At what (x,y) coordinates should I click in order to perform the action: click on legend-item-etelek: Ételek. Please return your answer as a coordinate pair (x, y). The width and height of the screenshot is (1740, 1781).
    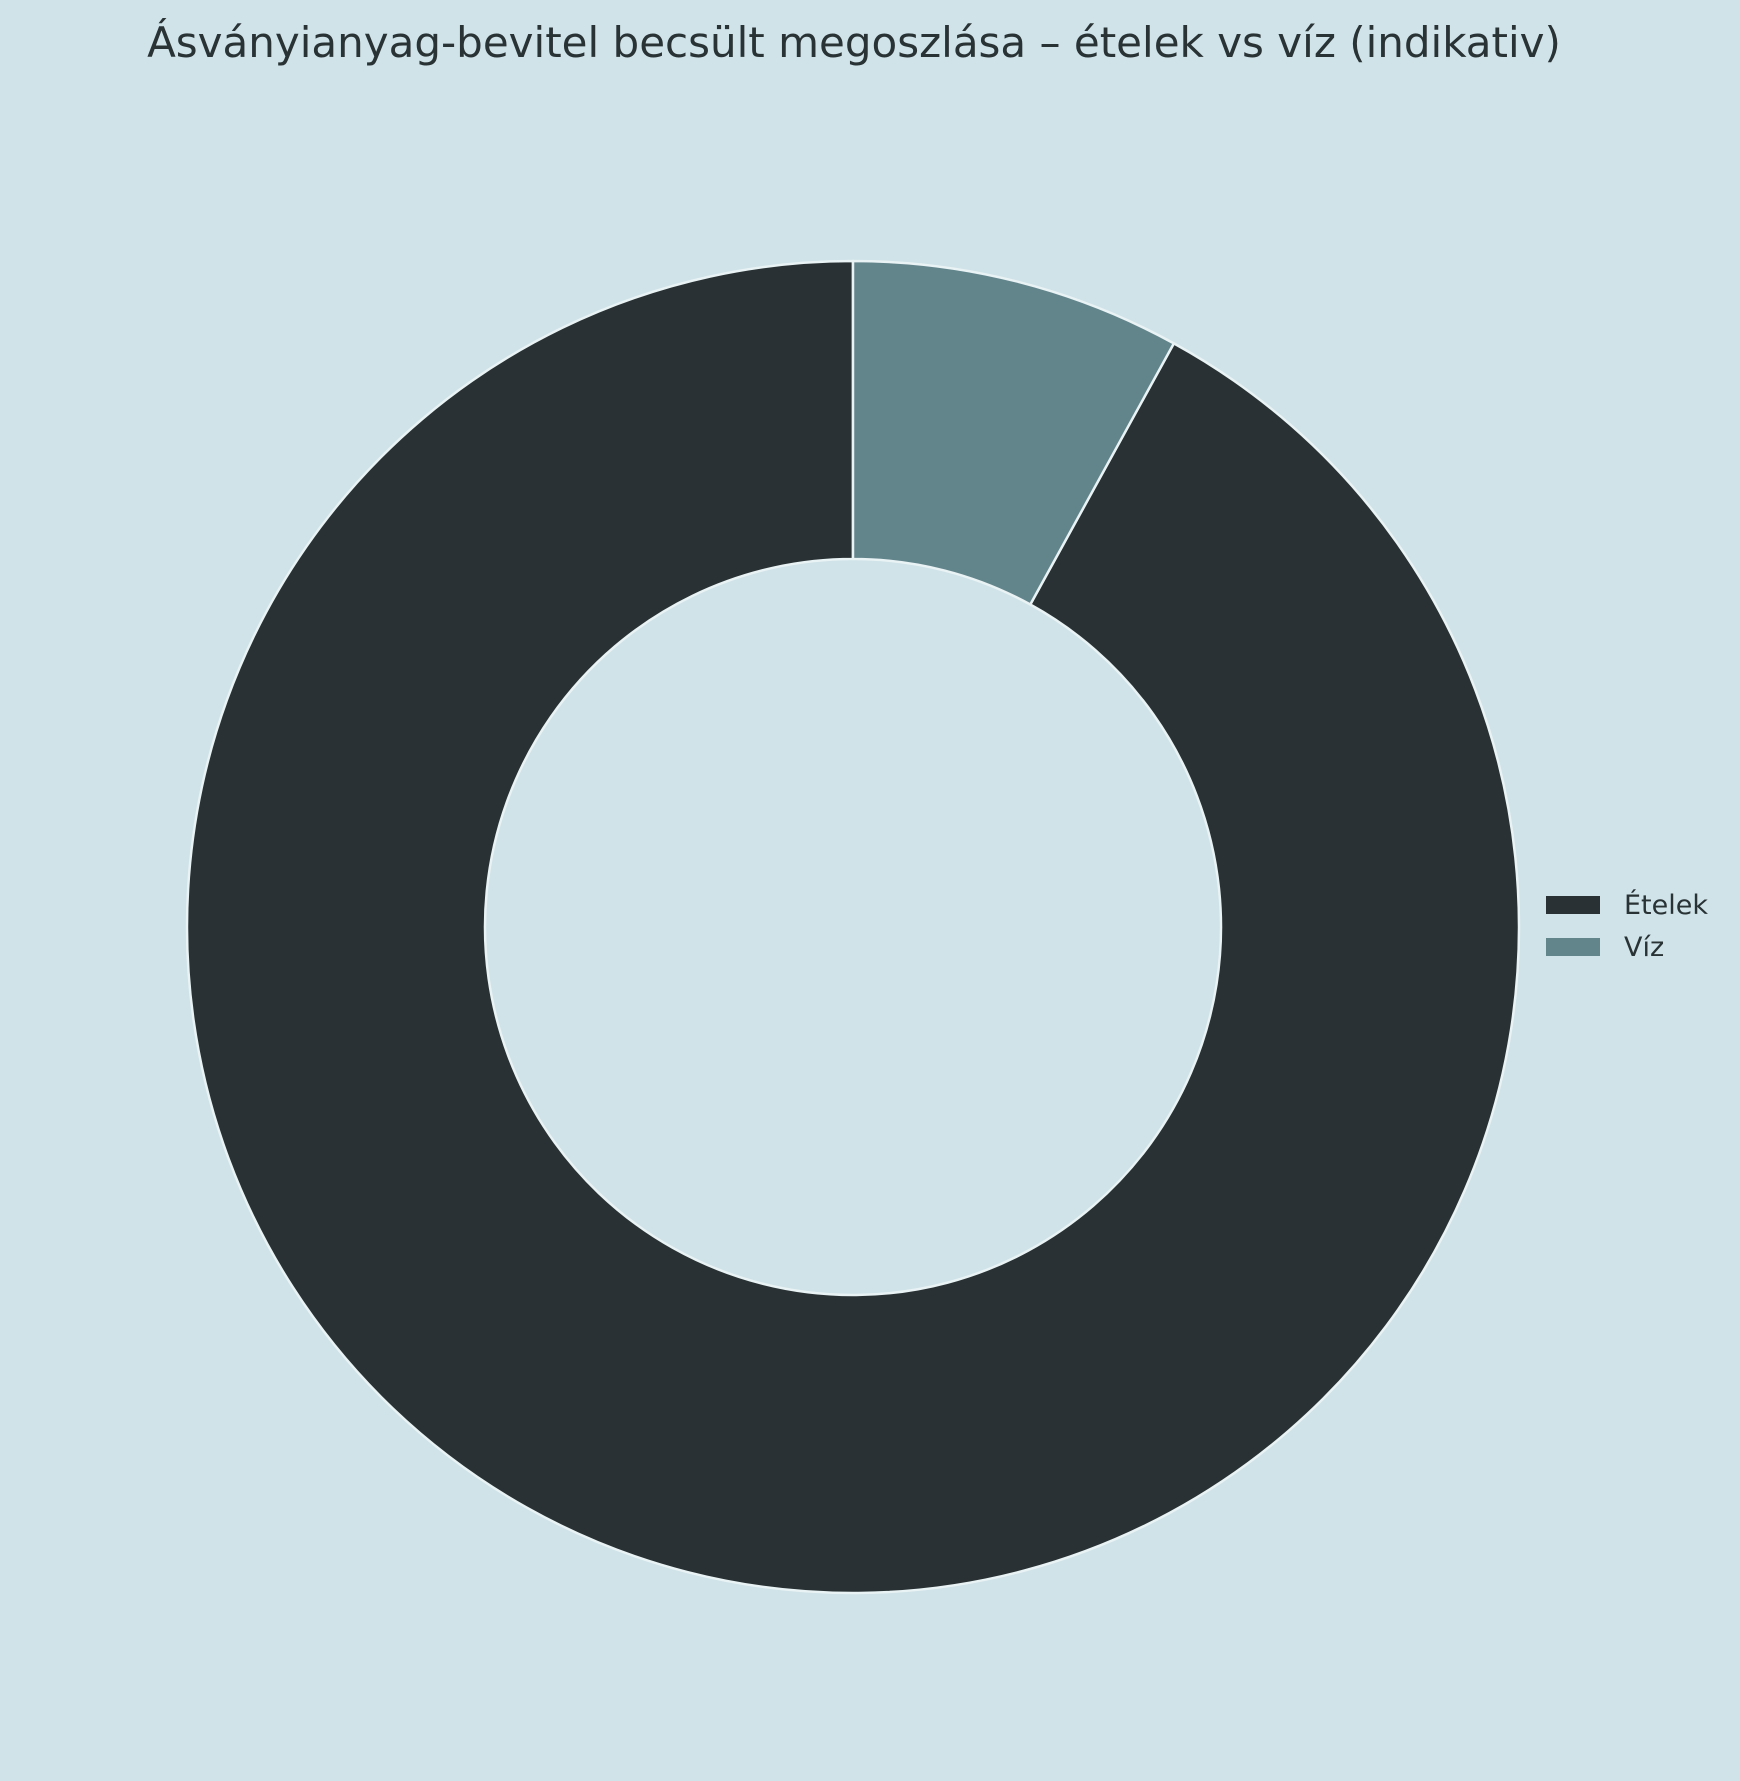
    Looking at the image, I should click on (1627, 905).